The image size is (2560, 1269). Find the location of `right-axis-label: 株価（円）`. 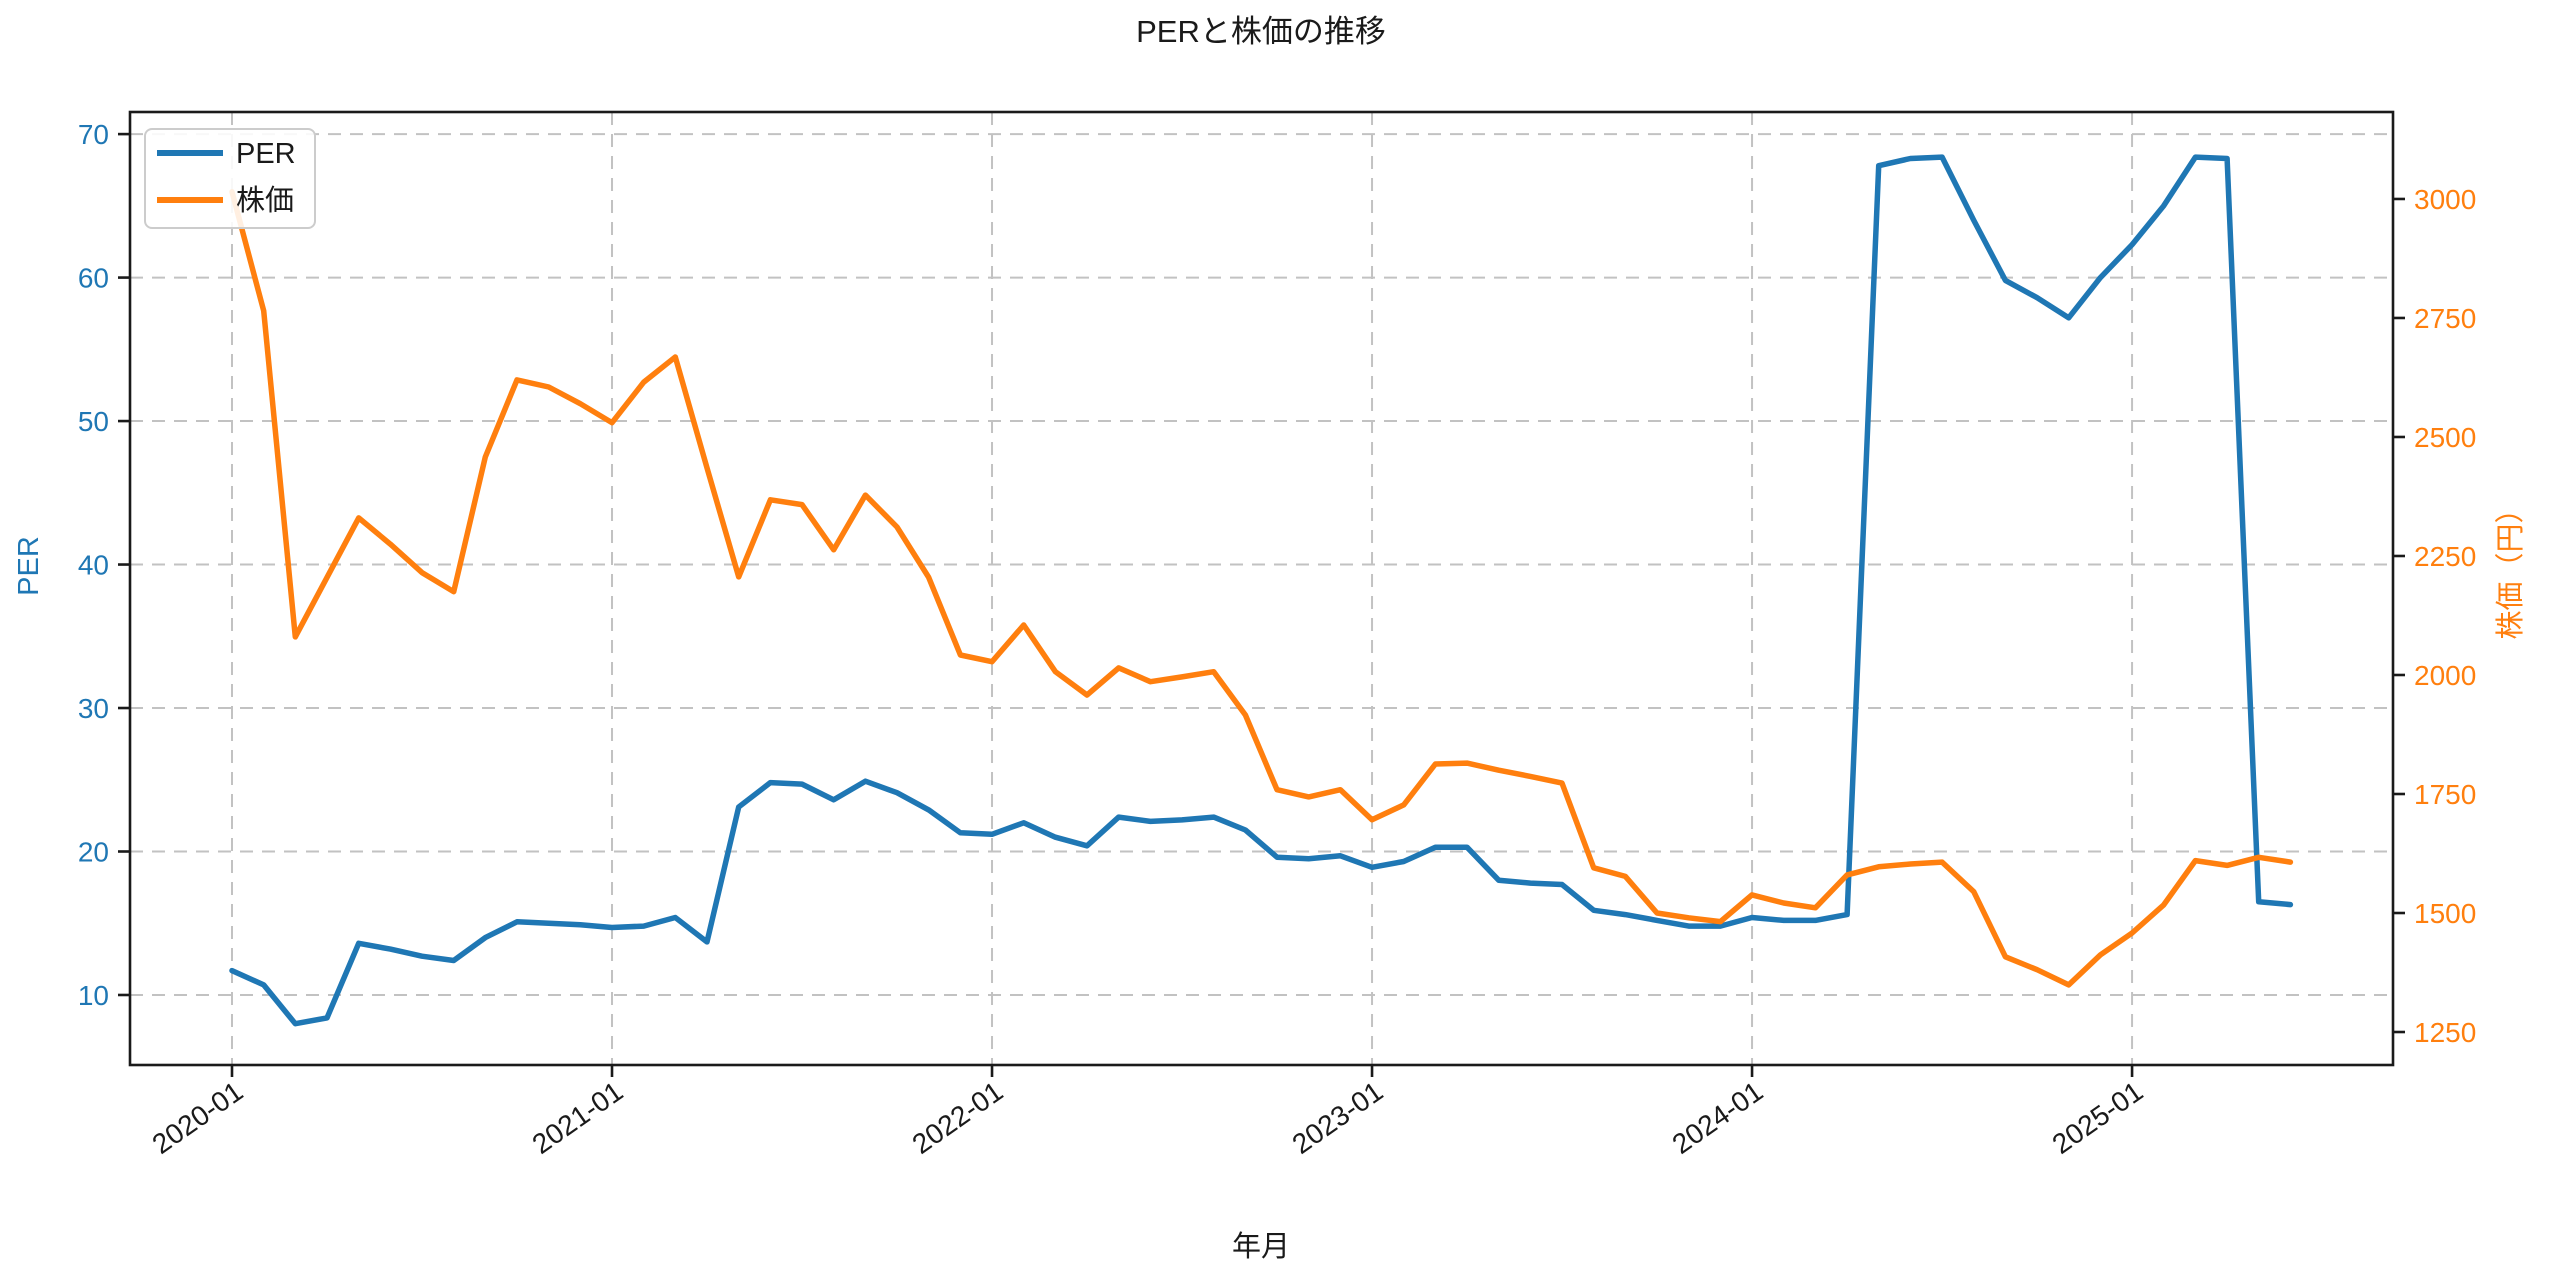

right-axis-label: 株価（円） is located at coordinates (2510, 566).